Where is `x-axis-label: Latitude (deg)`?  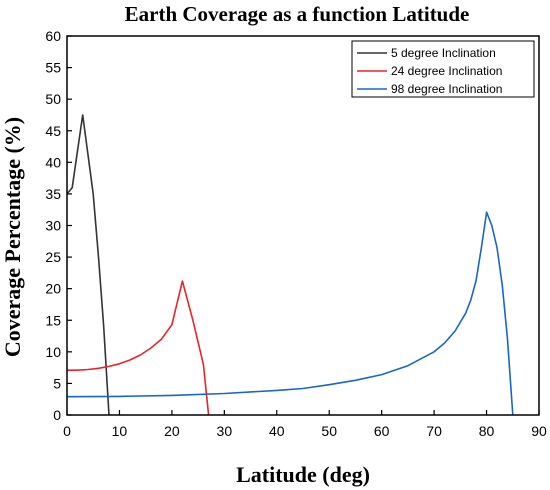
x-axis-label: Latitude (deg) is located at coordinates (303, 474).